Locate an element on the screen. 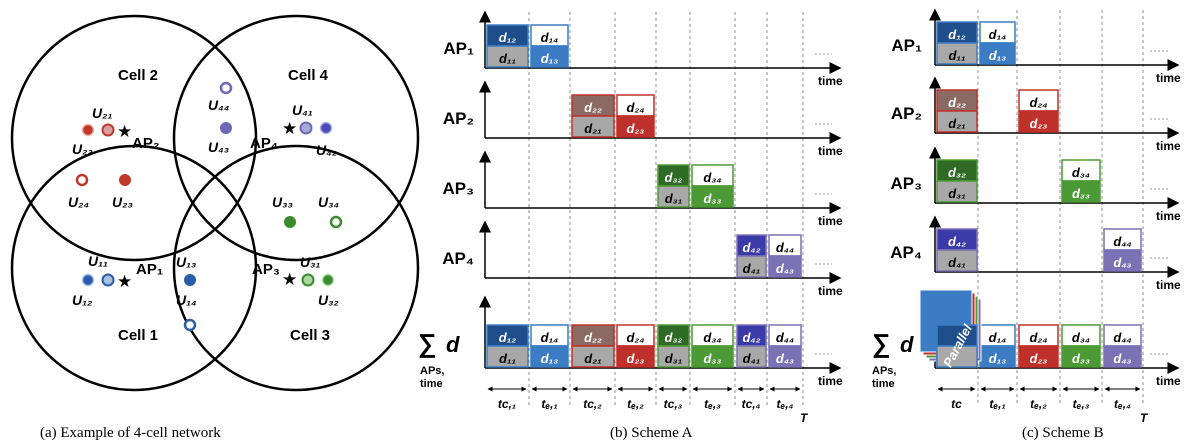 This screenshot has height=447, width=1184. panel-b-ap1-collision-block-bottom is located at coordinates (507, 56).